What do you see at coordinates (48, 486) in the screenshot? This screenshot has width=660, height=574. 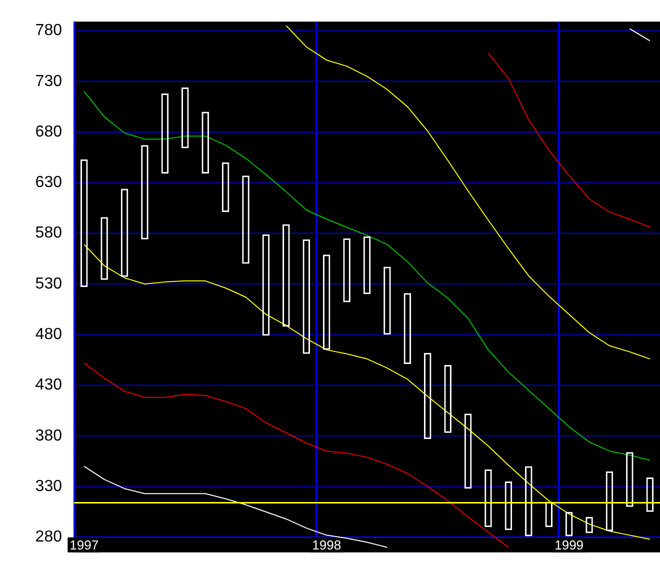 I see `y-tick-label: 330` at bounding box center [48, 486].